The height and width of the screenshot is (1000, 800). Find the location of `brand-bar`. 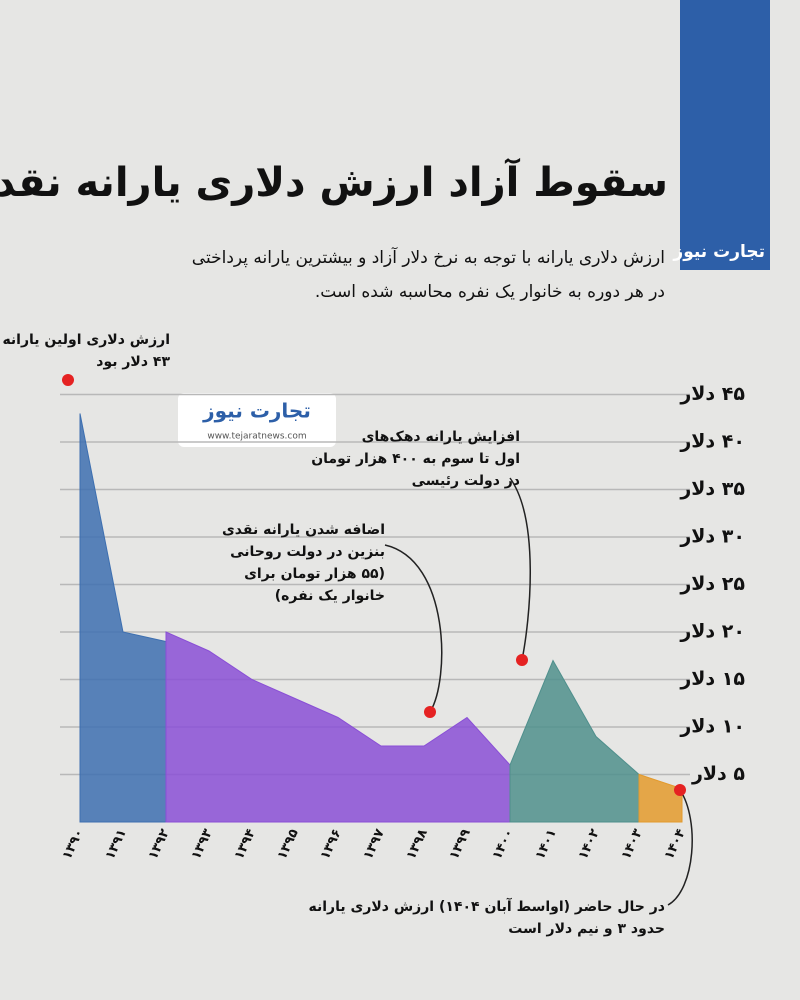

brand-bar is located at coordinates (725, 135).